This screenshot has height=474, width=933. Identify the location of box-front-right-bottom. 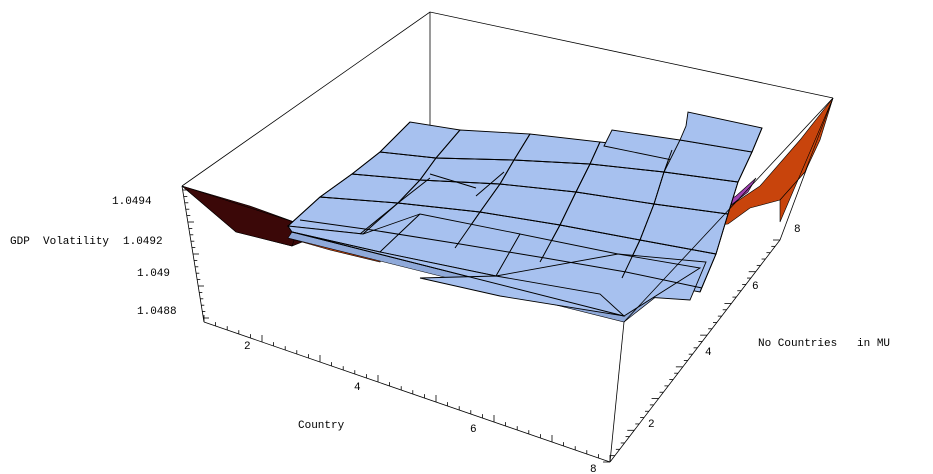
(695, 351).